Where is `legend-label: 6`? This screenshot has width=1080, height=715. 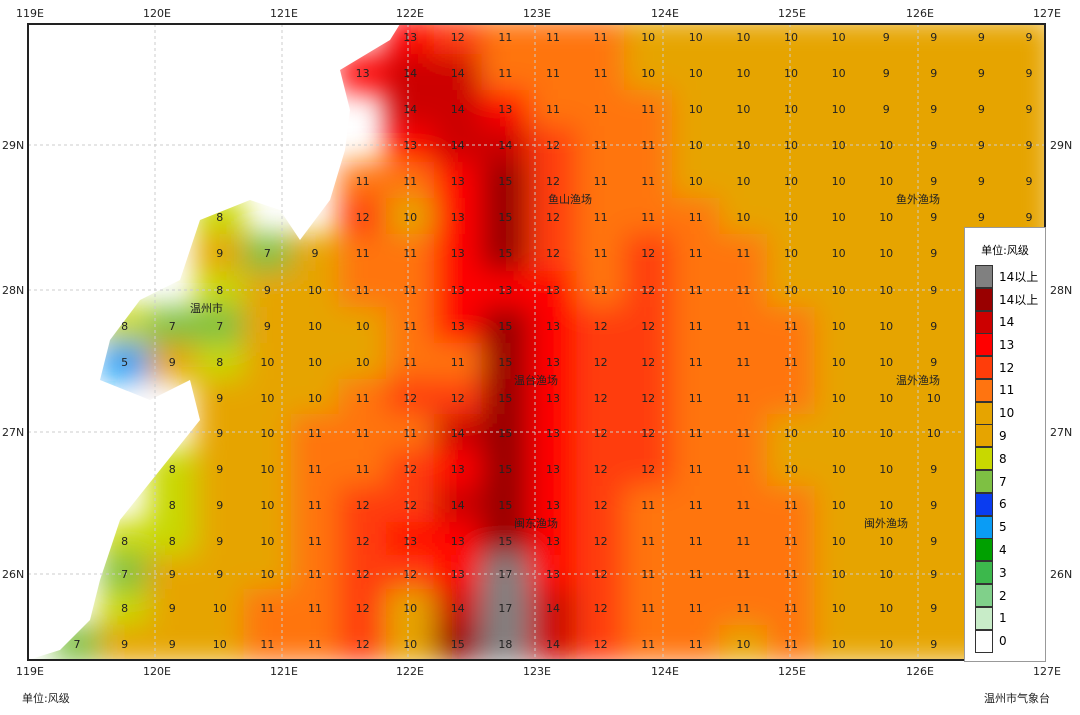 legend-label: 6 is located at coordinates (1003, 504).